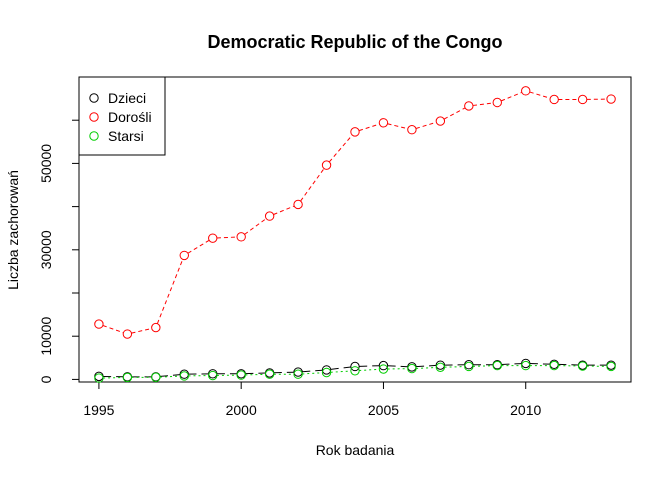 The width and height of the screenshot is (672, 480). I want to click on y-tick-label: 0, so click(46, 379).